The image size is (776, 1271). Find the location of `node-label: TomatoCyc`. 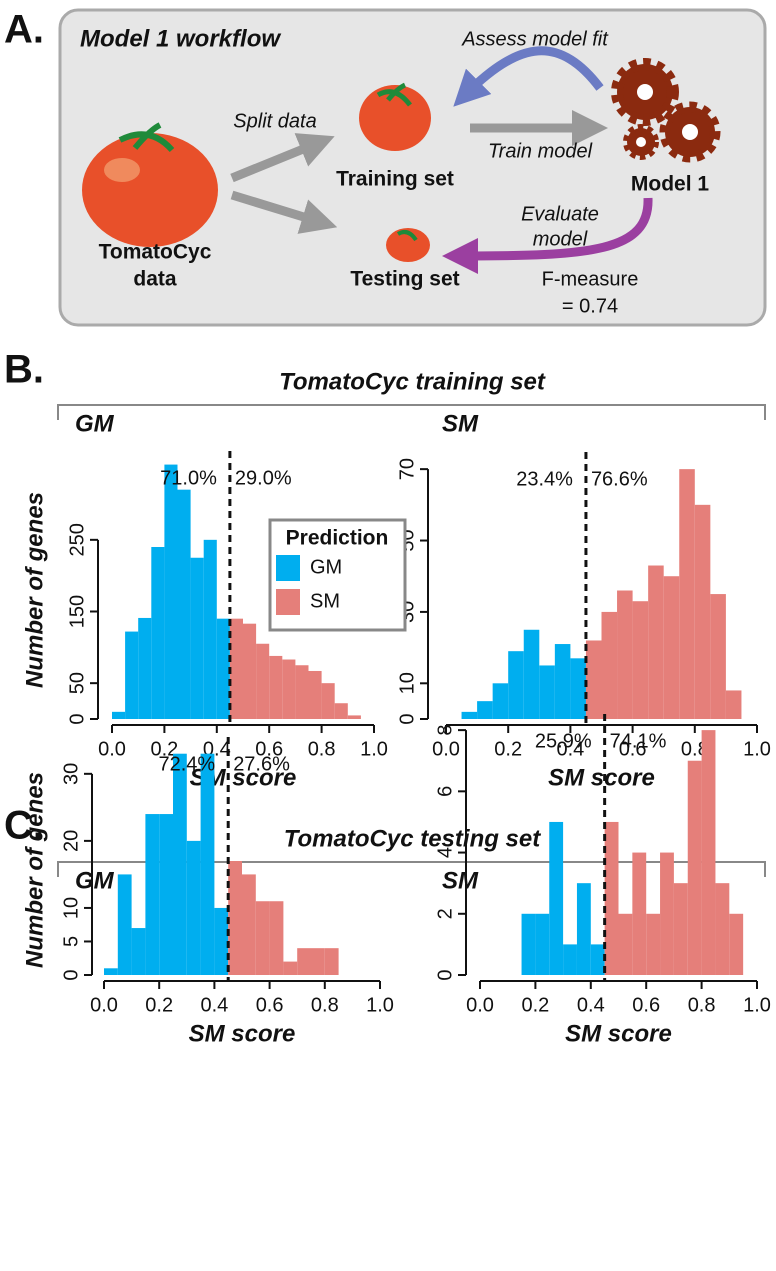

node-label: TomatoCyc is located at coordinates (155, 252).